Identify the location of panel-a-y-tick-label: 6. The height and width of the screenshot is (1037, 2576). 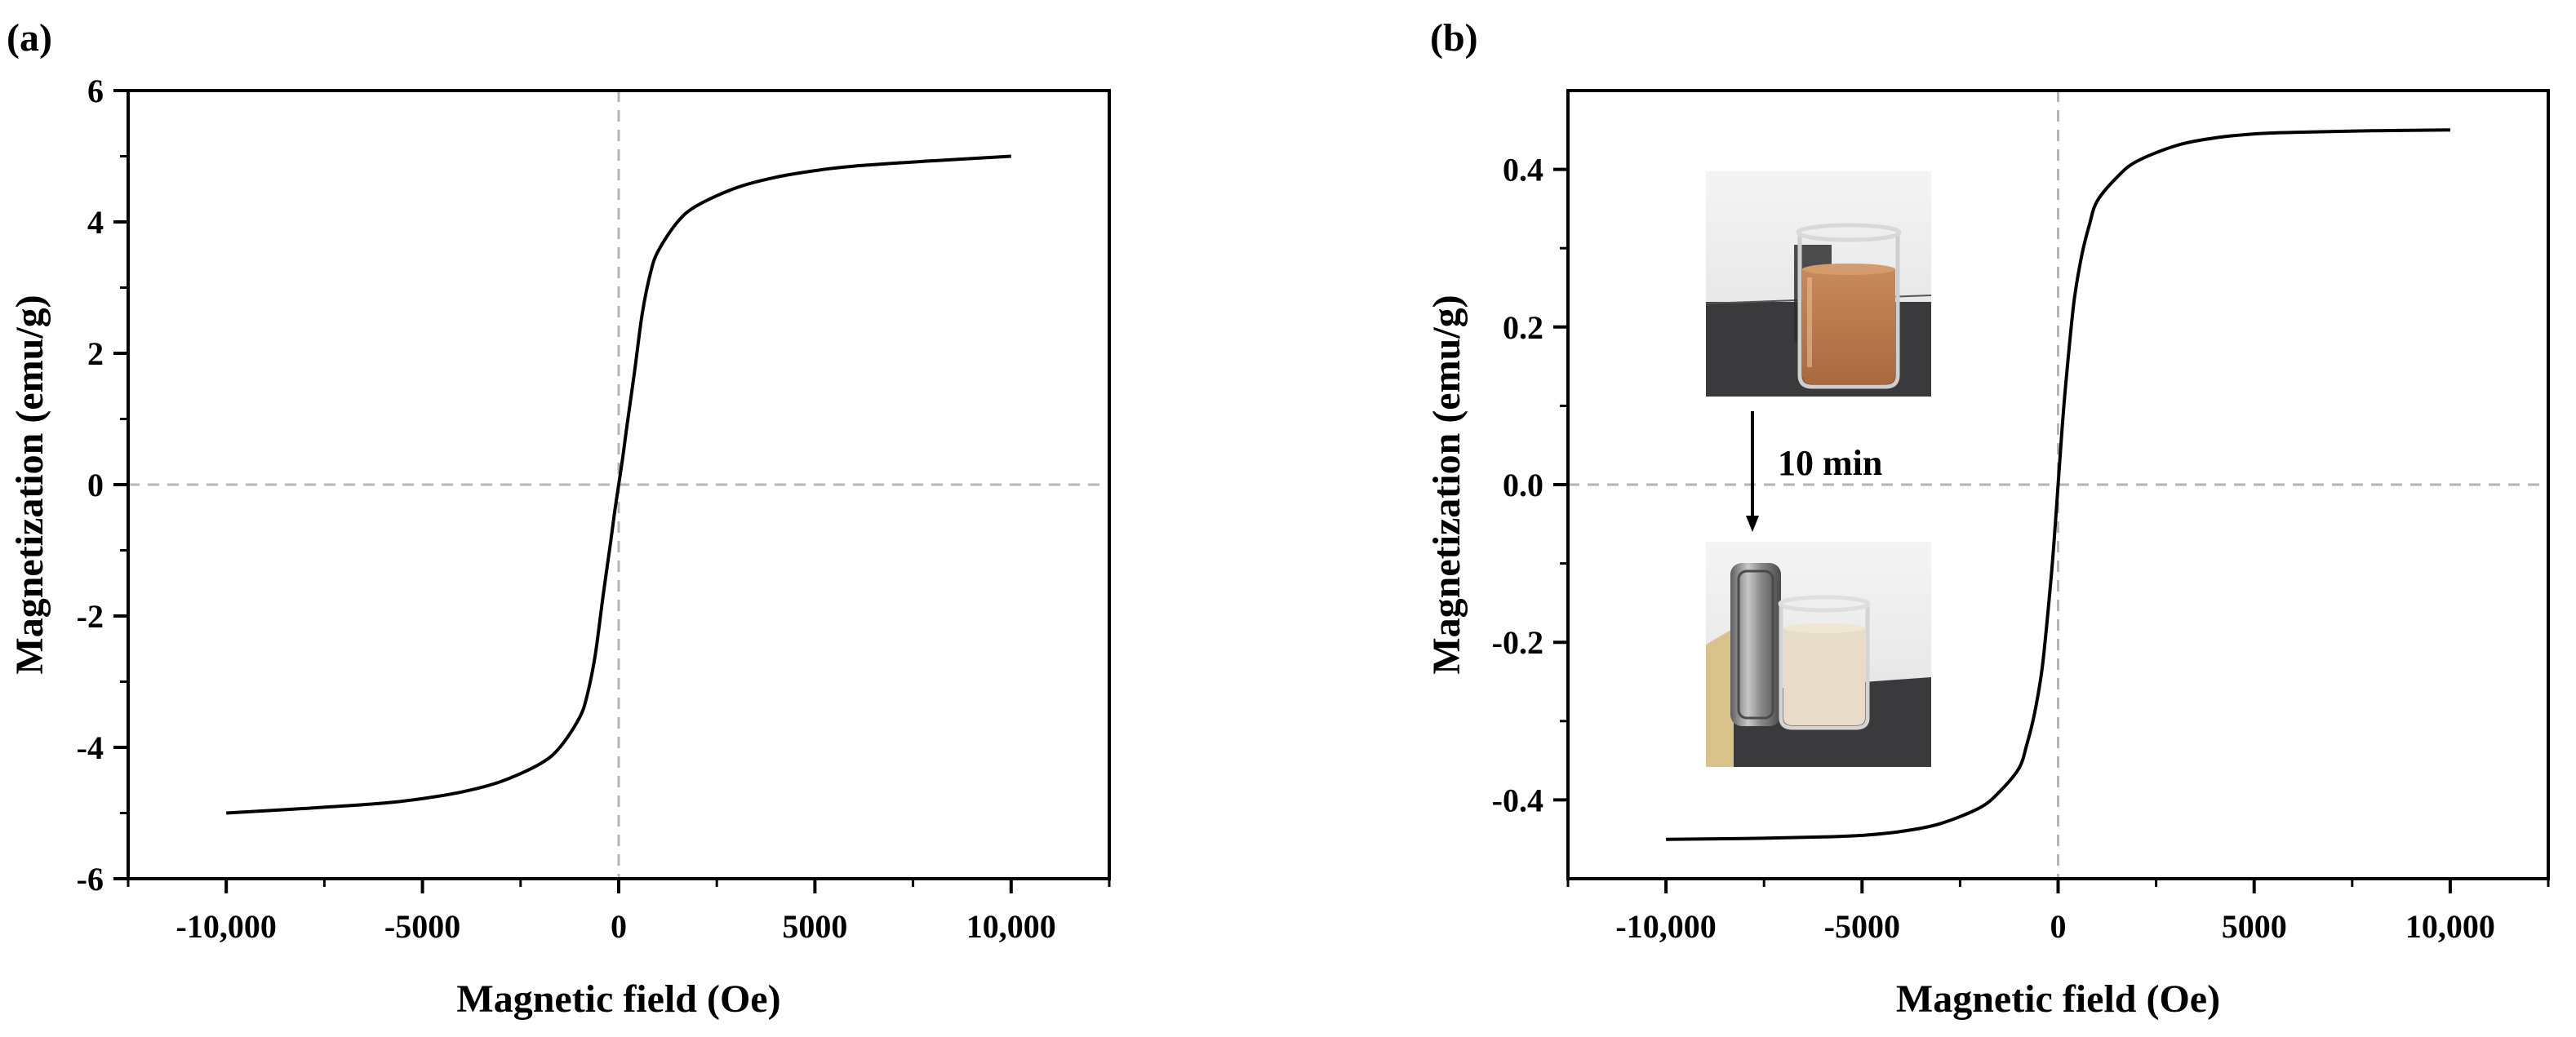
(95, 91).